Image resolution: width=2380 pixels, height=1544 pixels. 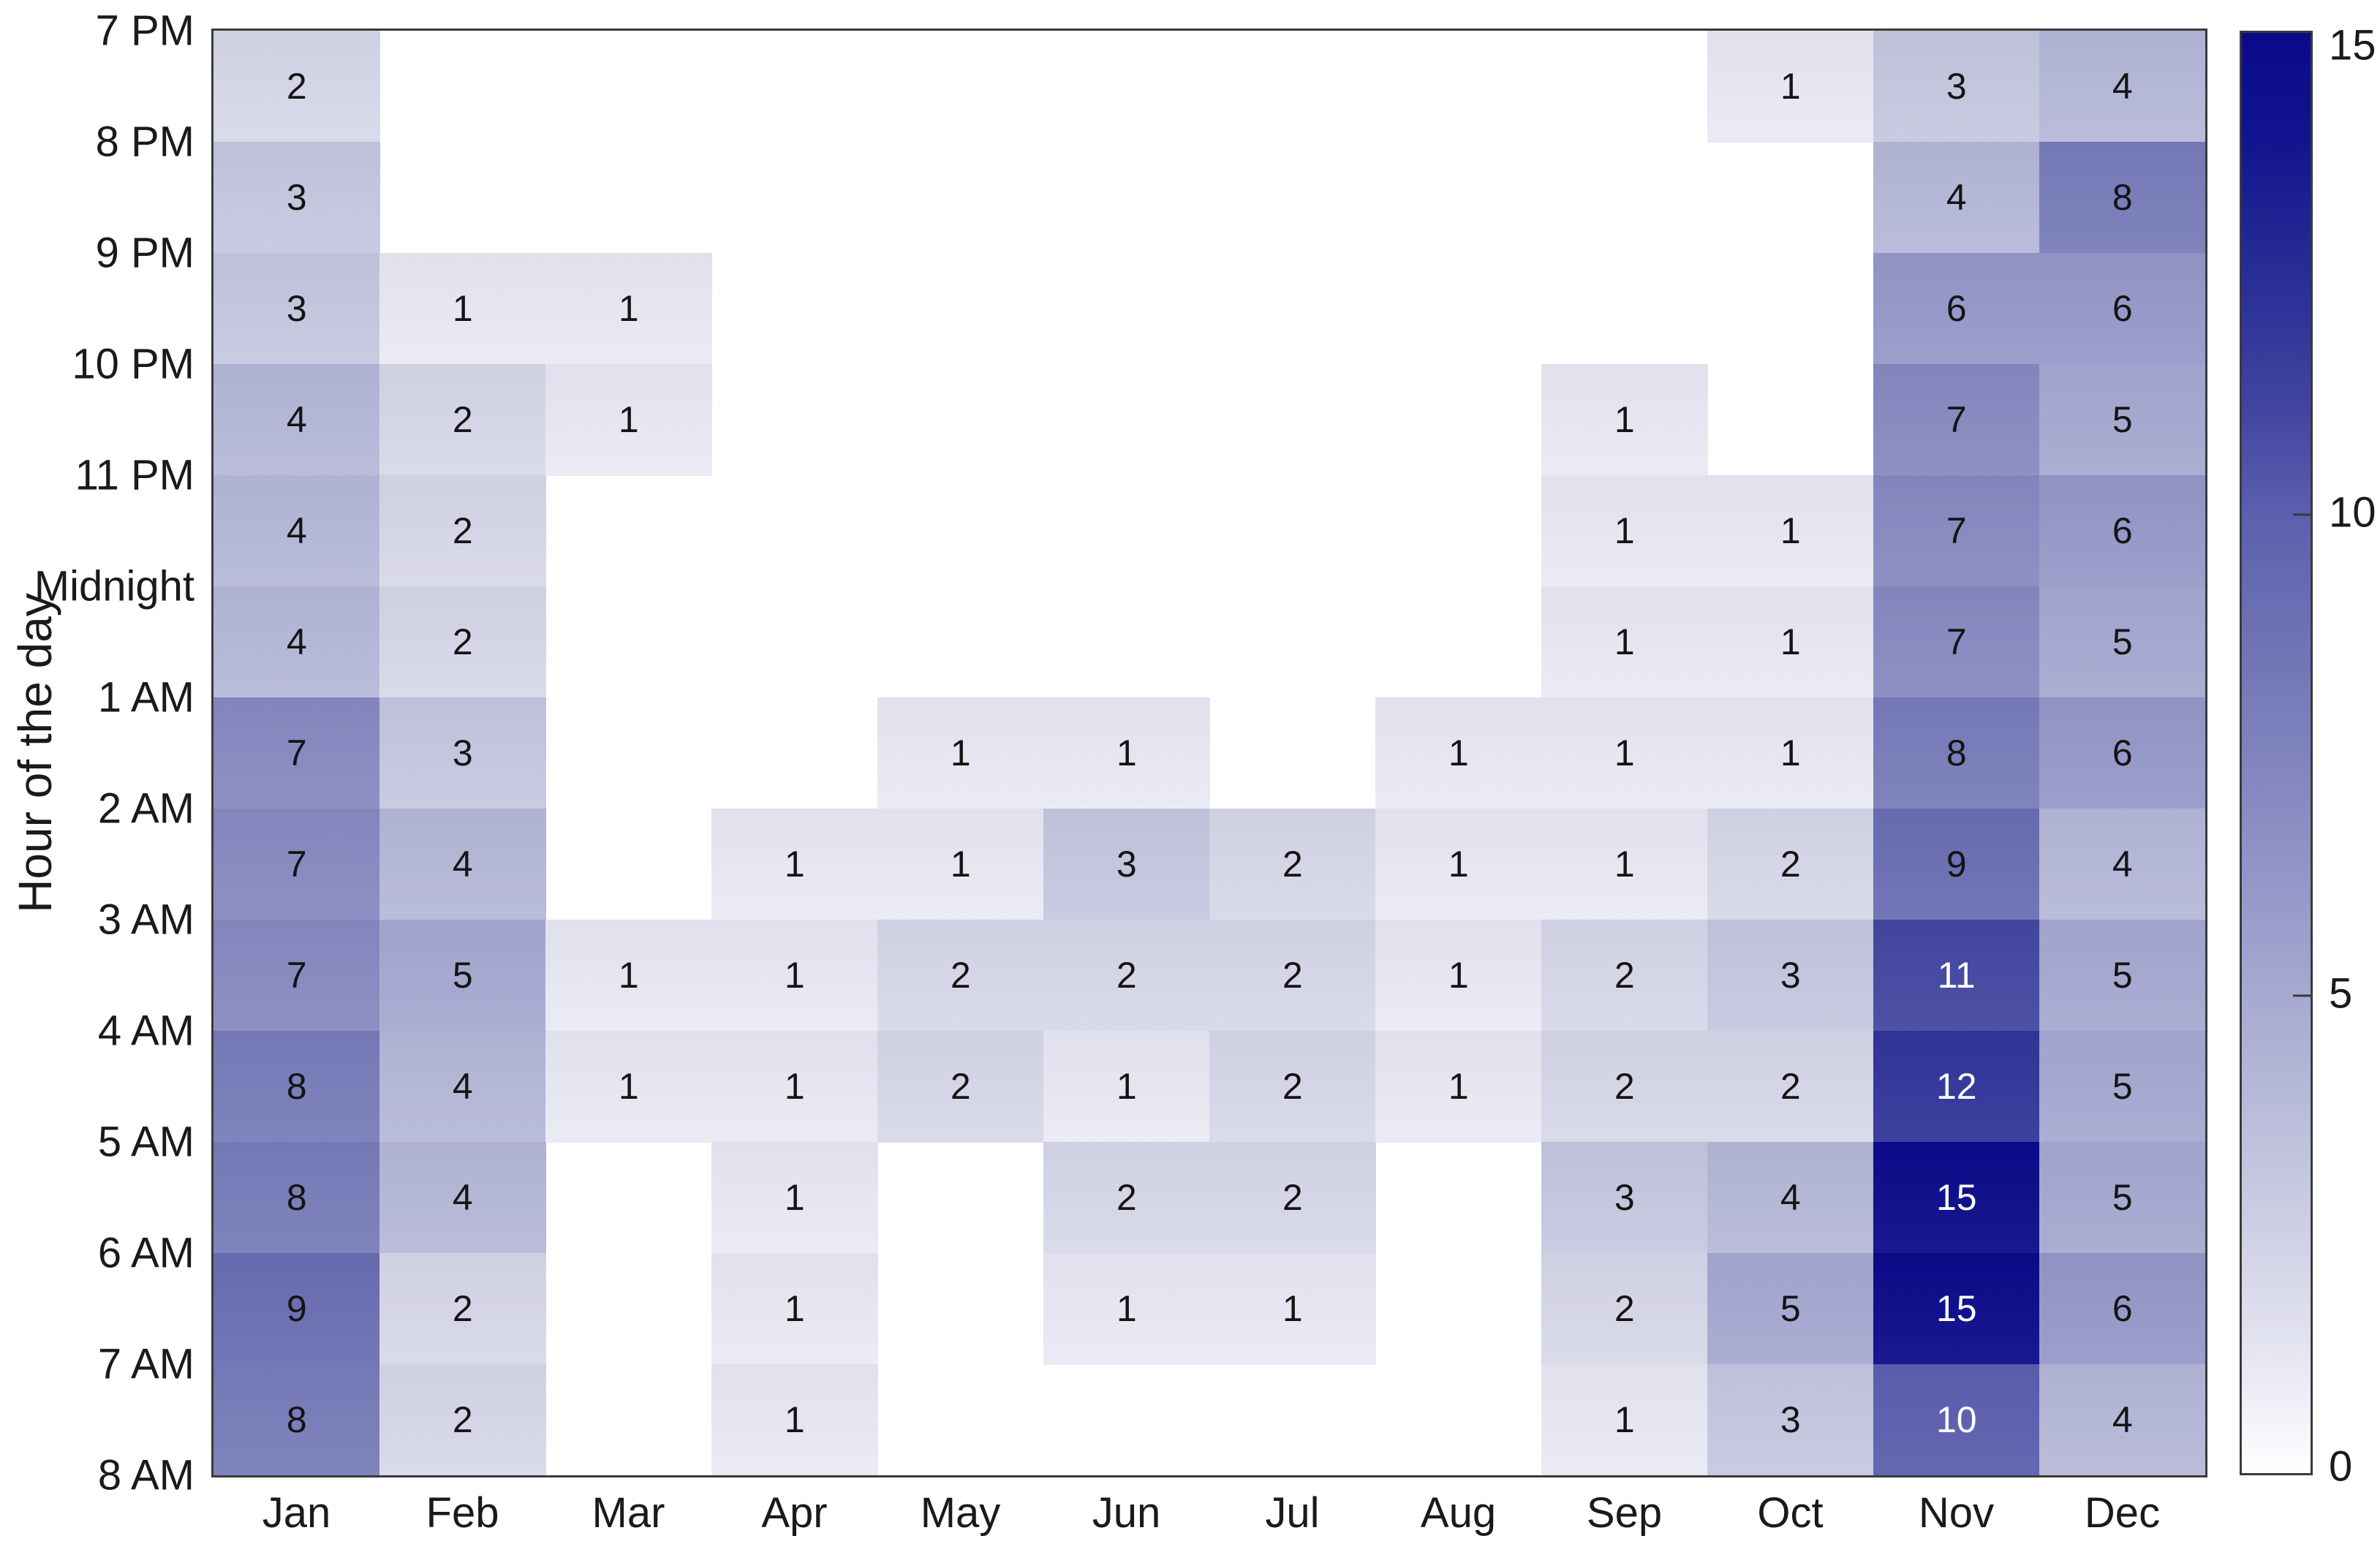 What do you see at coordinates (1624, 642) in the screenshot?
I see `heatmap-cell-sep-midnight: 1` at bounding box center [1624, 642].